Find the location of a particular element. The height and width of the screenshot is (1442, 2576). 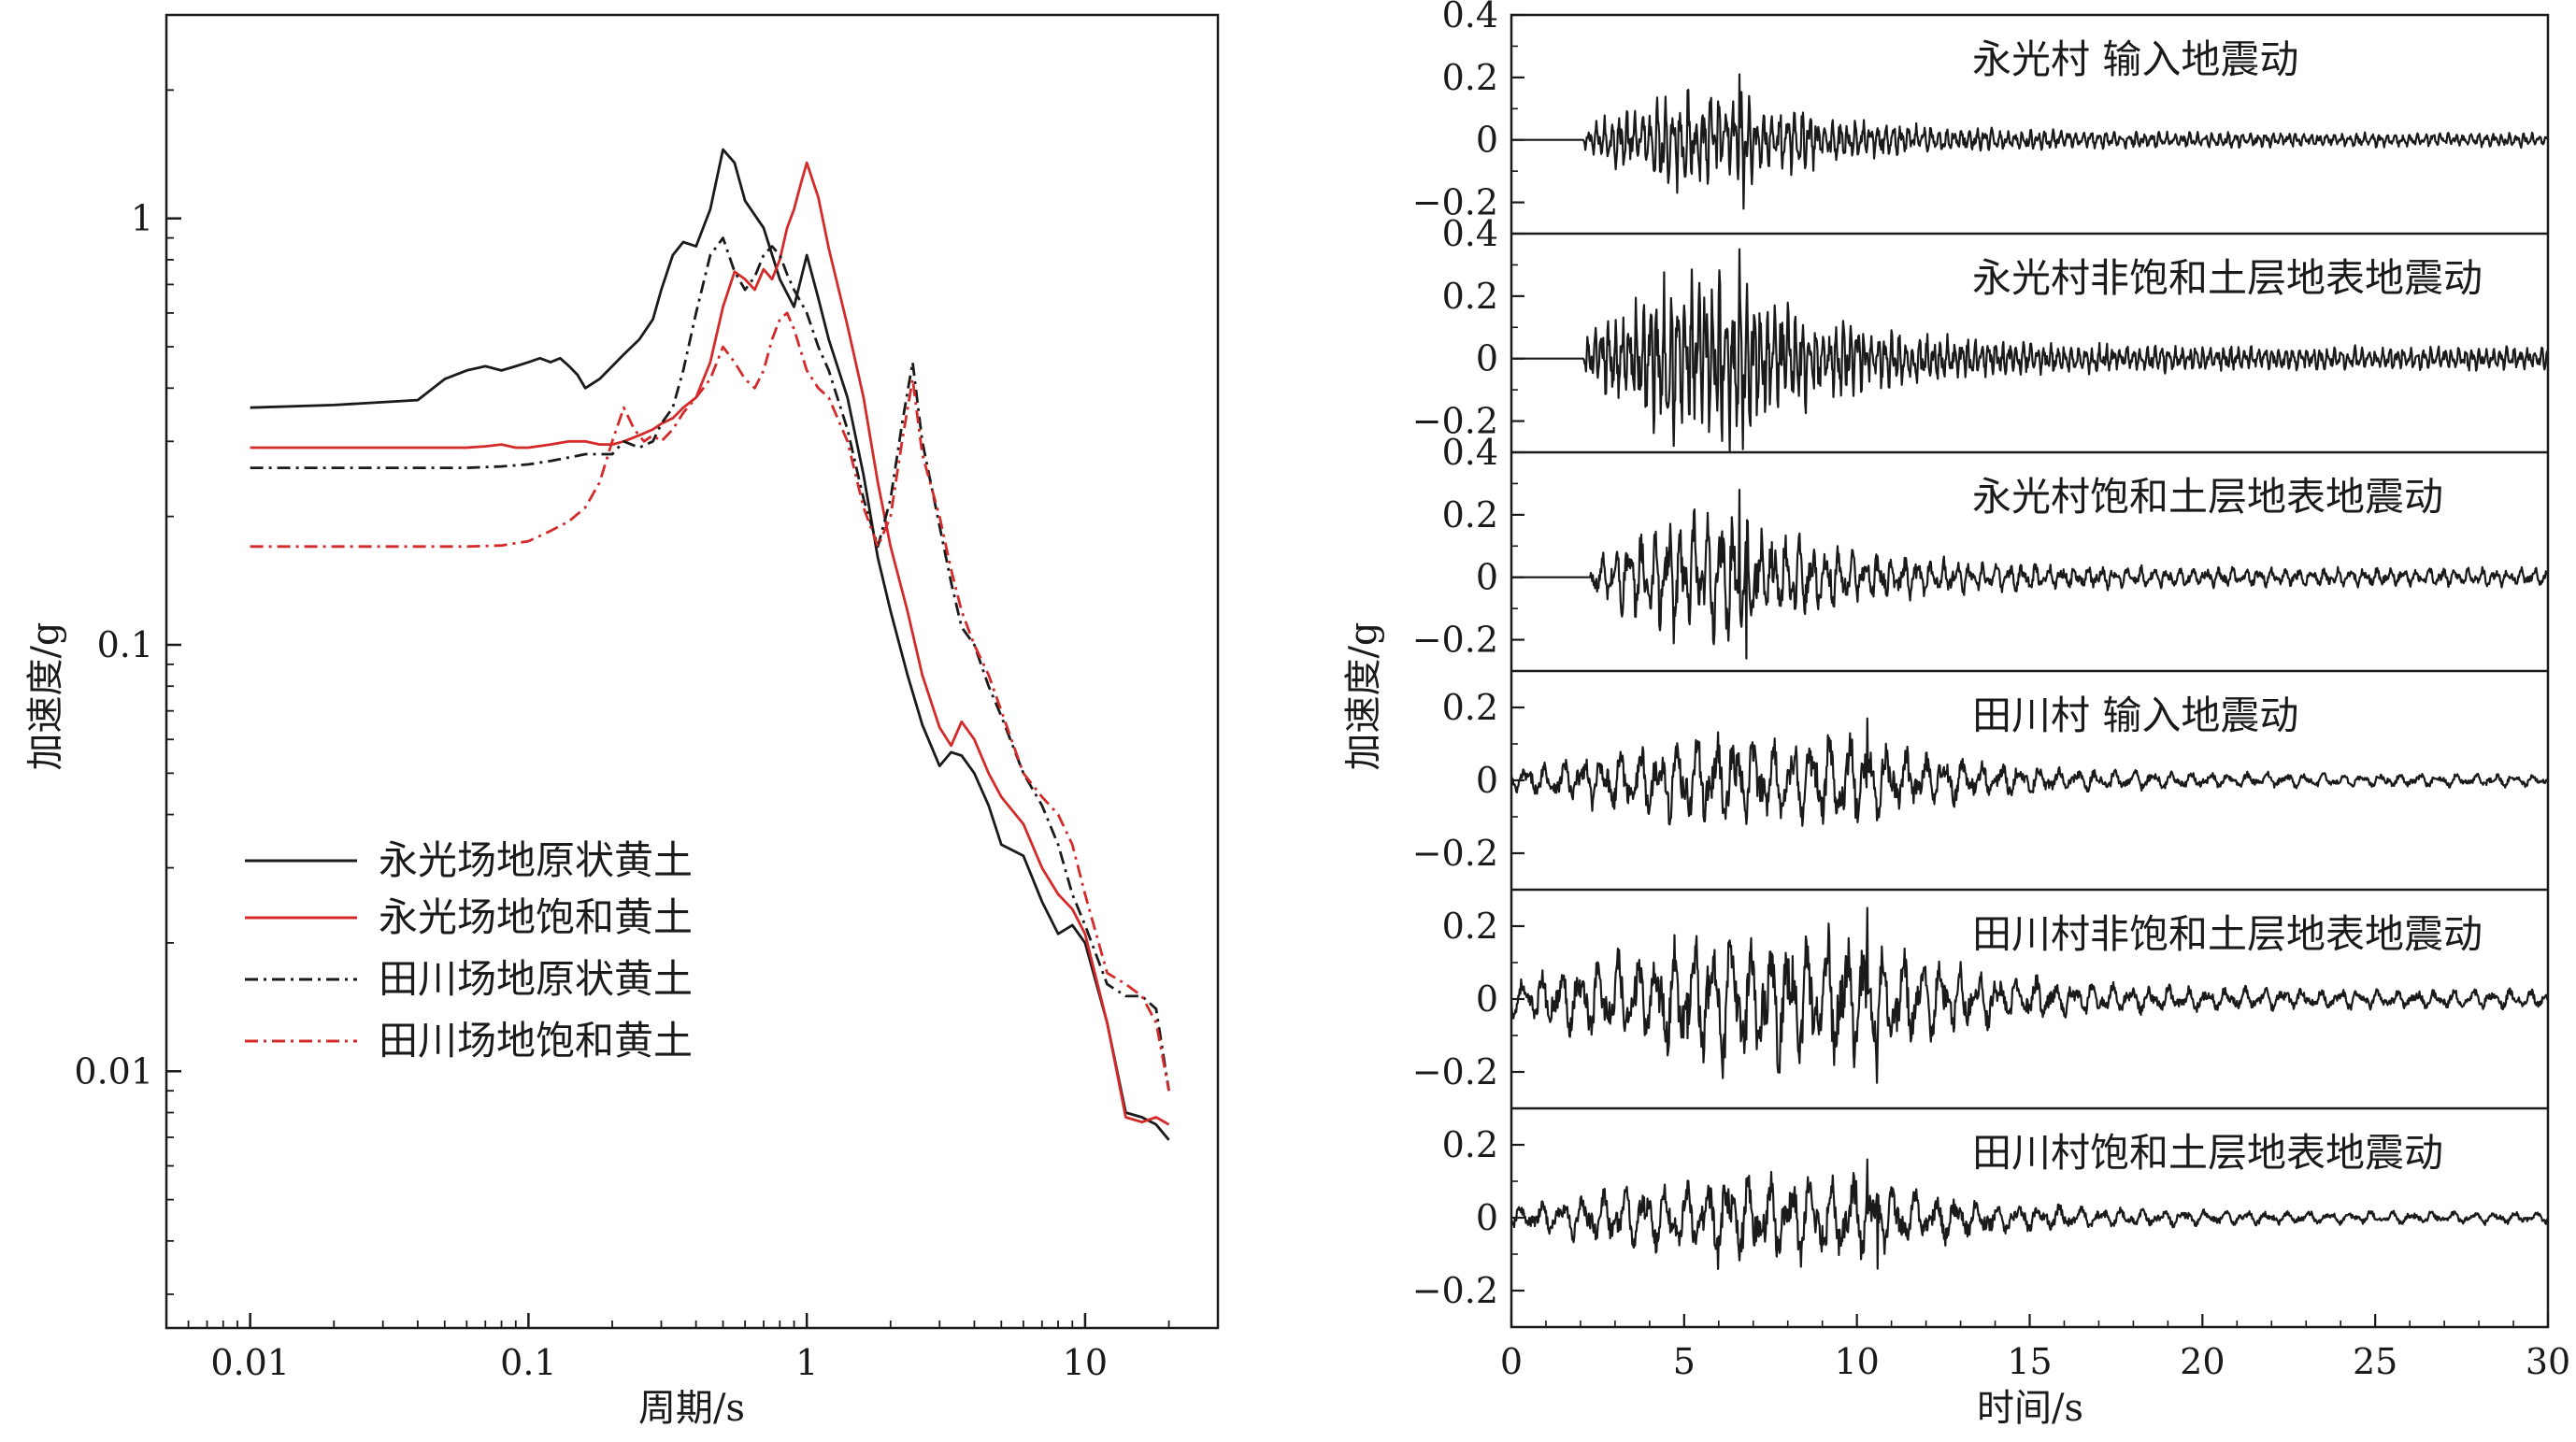

right-x-tick-label: 5 is located at coordinates (1684, 1361).